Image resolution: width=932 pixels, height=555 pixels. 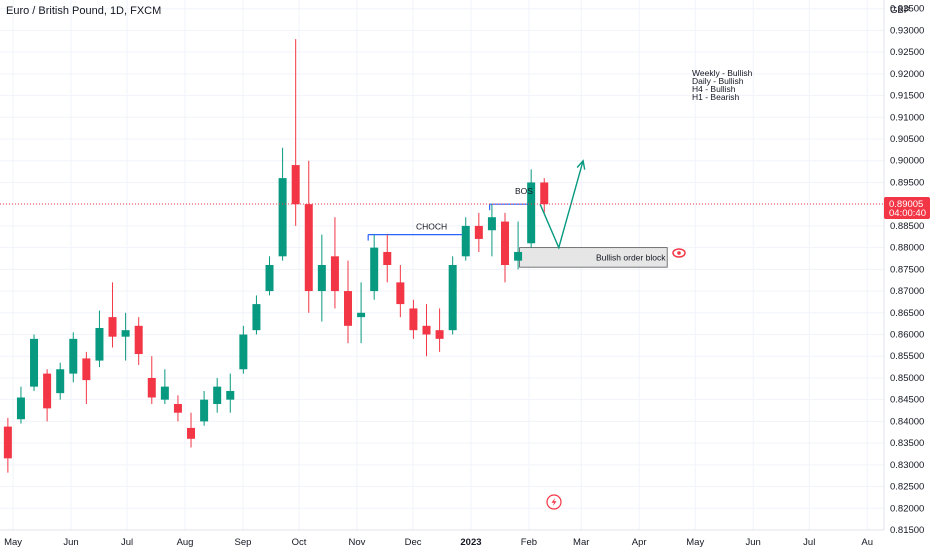 What do you see at coordinates (716, 97) in the screenshot?
I see `bias-h1: H1 - Bearish` at bounding box center [716, 97].